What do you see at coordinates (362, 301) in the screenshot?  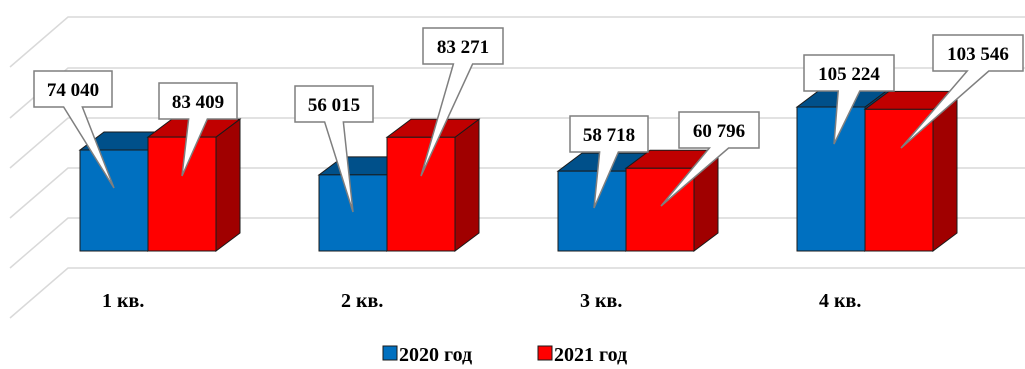 I see `category-label: 2 кв.` at bounding box center [362, 301].